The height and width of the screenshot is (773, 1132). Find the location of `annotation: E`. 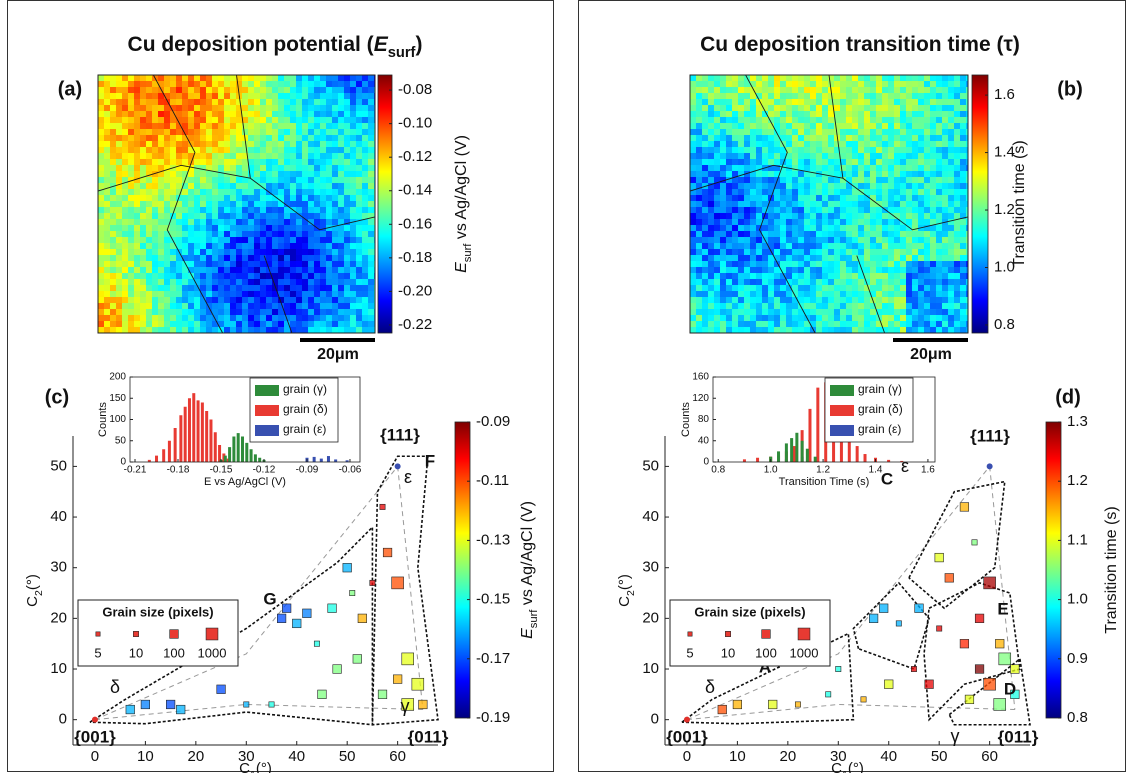

annotation: E is located at coordinates (1002, 608).